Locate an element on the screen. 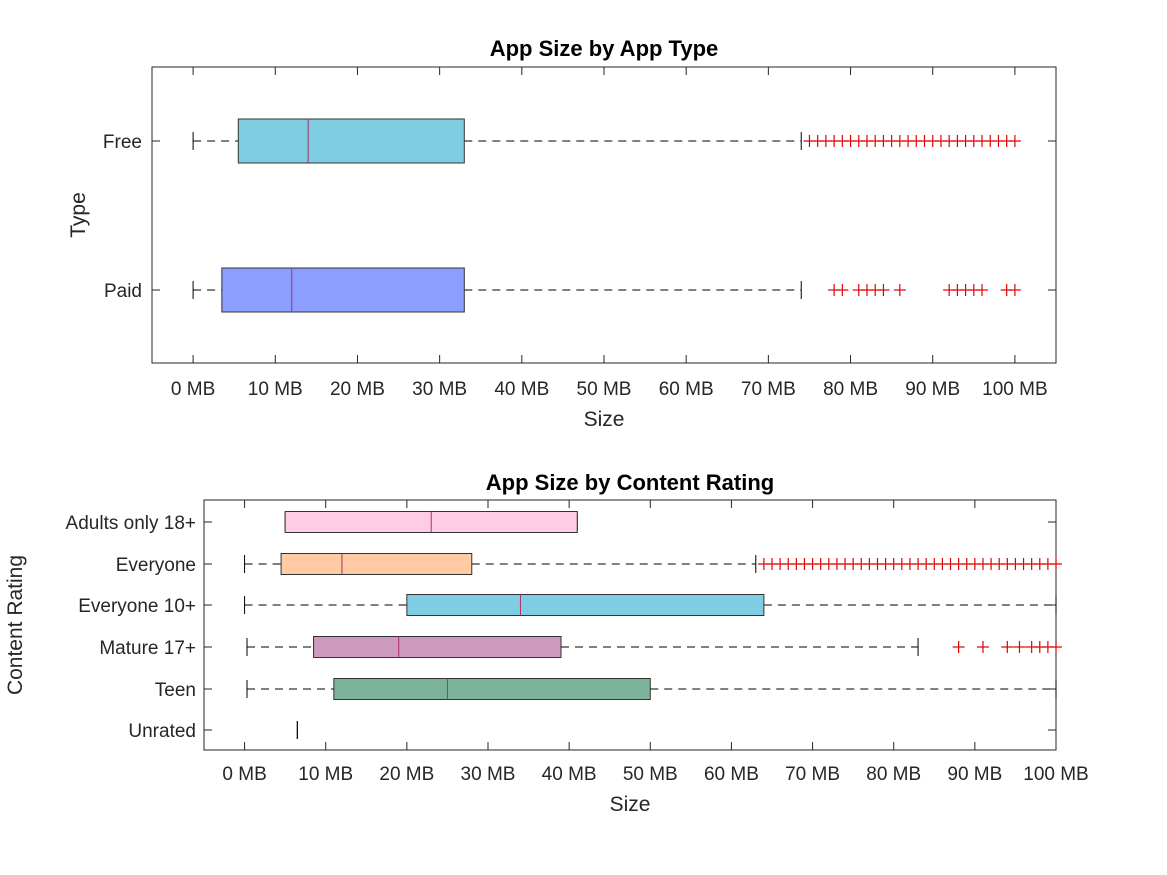  y-category-label: Paid is located at coordinates (123, 291).